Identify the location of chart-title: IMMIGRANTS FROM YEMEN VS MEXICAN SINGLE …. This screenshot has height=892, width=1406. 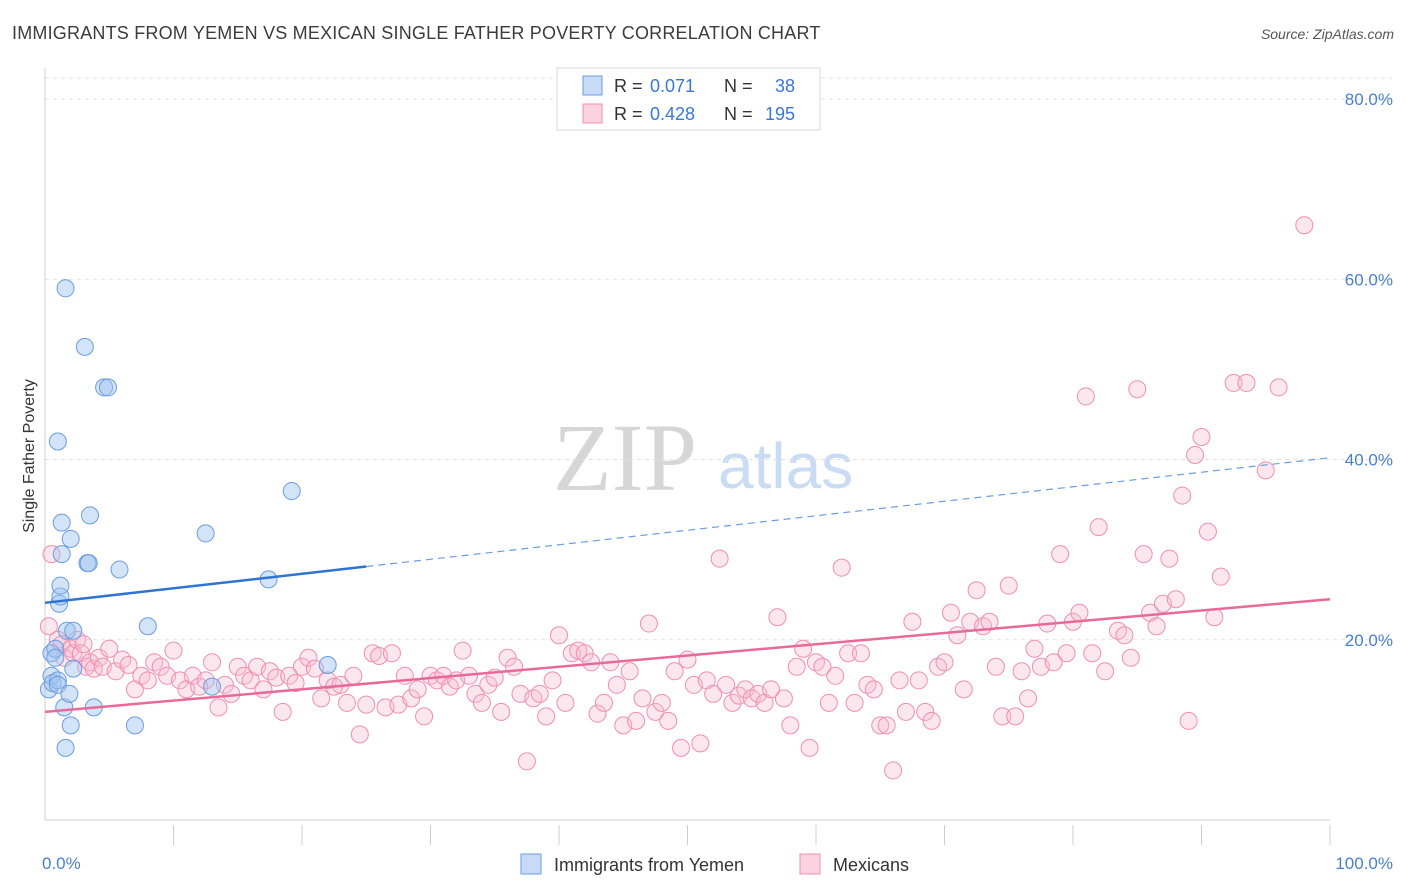
(416, 33).